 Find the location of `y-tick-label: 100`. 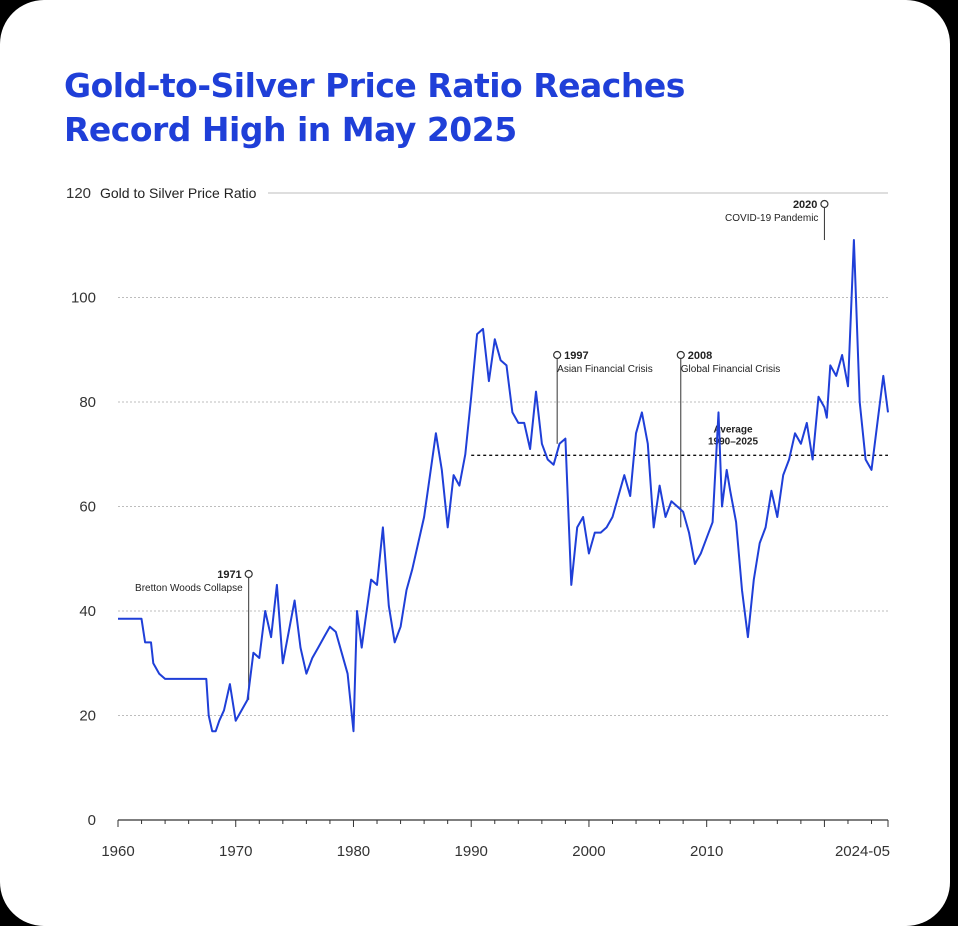

y-tick-label: 100 is located at coordinates (83, 298).